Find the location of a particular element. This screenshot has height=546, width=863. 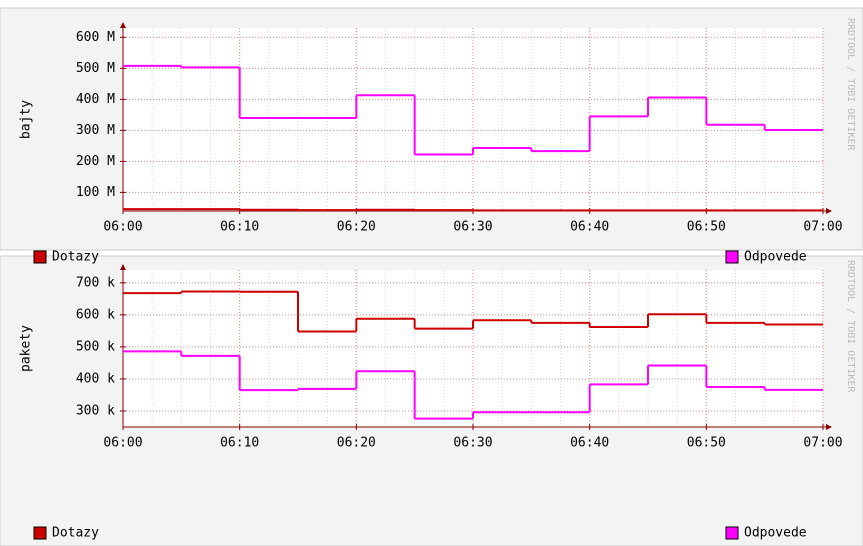

y-axis-label: bajty is located at coordinates (26, 119).